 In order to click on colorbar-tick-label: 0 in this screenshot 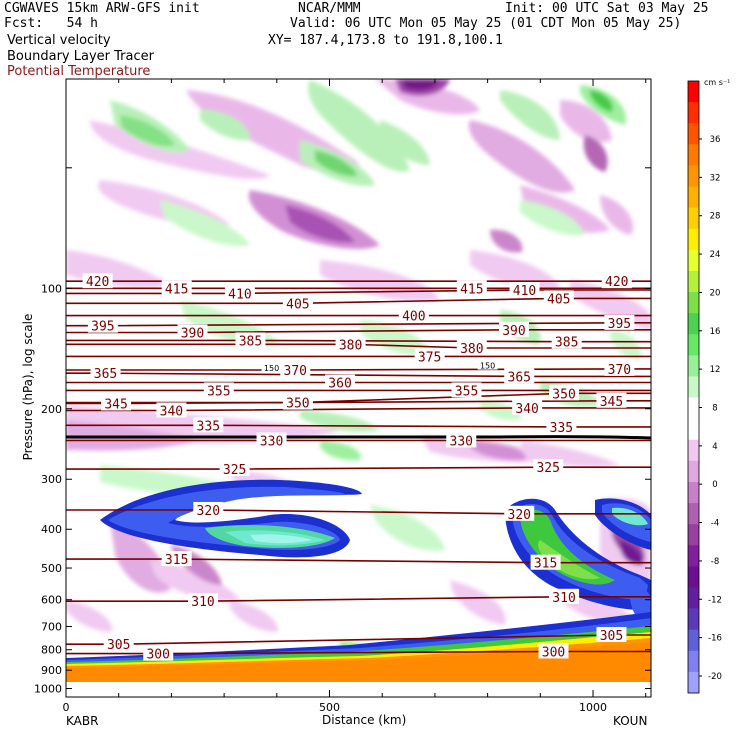, I will do `click(714, 485)`.